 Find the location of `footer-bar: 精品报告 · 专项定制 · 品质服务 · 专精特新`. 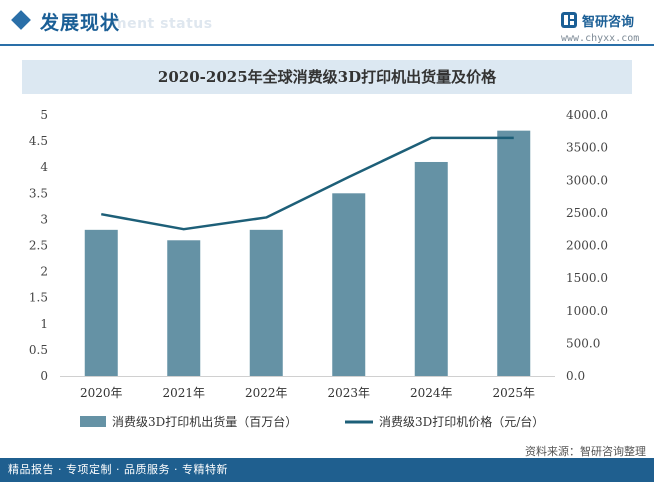

footer-bar: 精品报告 · 专项定制 · 品质服务 · 专精特新 is located at coordinates (327, 470).